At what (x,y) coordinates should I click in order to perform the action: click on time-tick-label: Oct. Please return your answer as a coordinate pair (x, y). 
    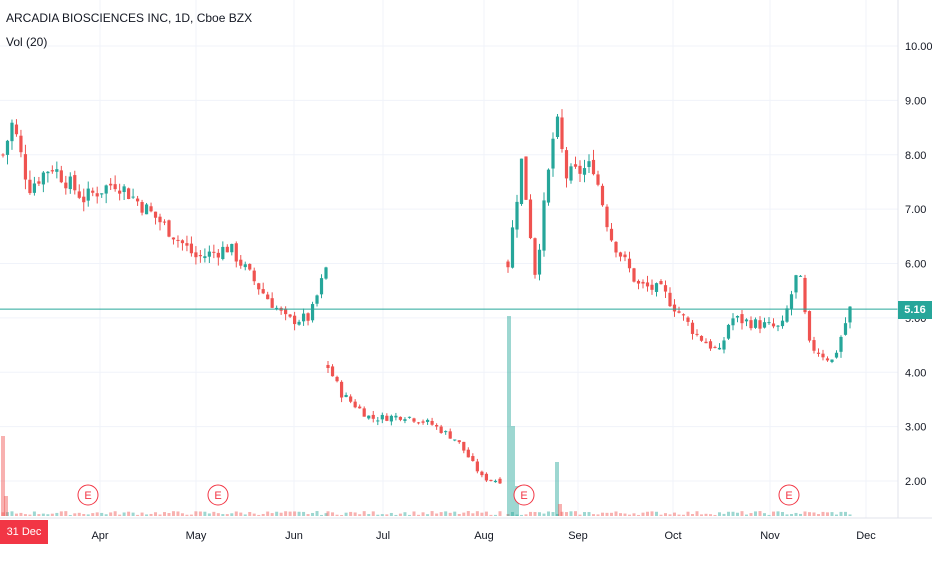
    Looking at the image, I should click on (672, 536).